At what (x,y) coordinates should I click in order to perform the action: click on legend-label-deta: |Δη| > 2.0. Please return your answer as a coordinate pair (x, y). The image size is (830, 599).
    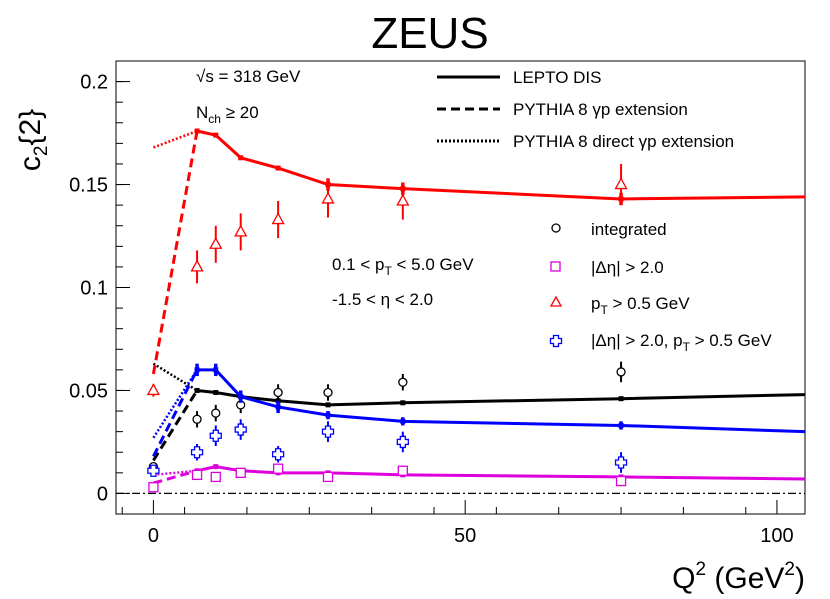
    Looking at the image, I should click on (627, 267).